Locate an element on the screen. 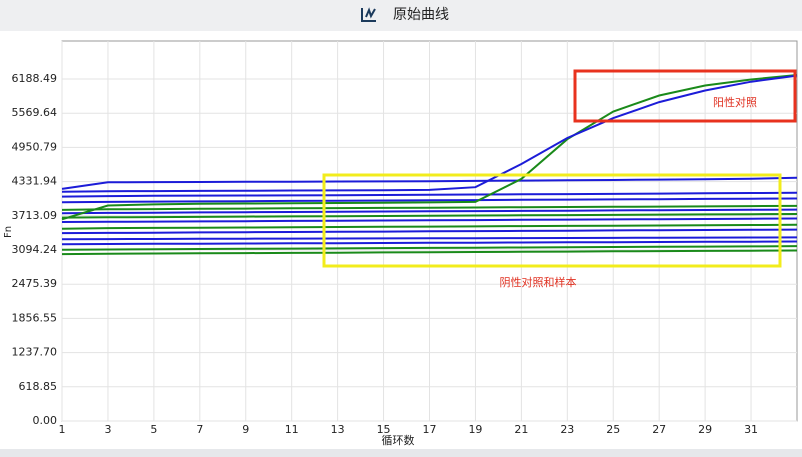 The width and height of the screenshot is (802, 457). annotation: 阳性对照 is located at coordinates (735, 102).